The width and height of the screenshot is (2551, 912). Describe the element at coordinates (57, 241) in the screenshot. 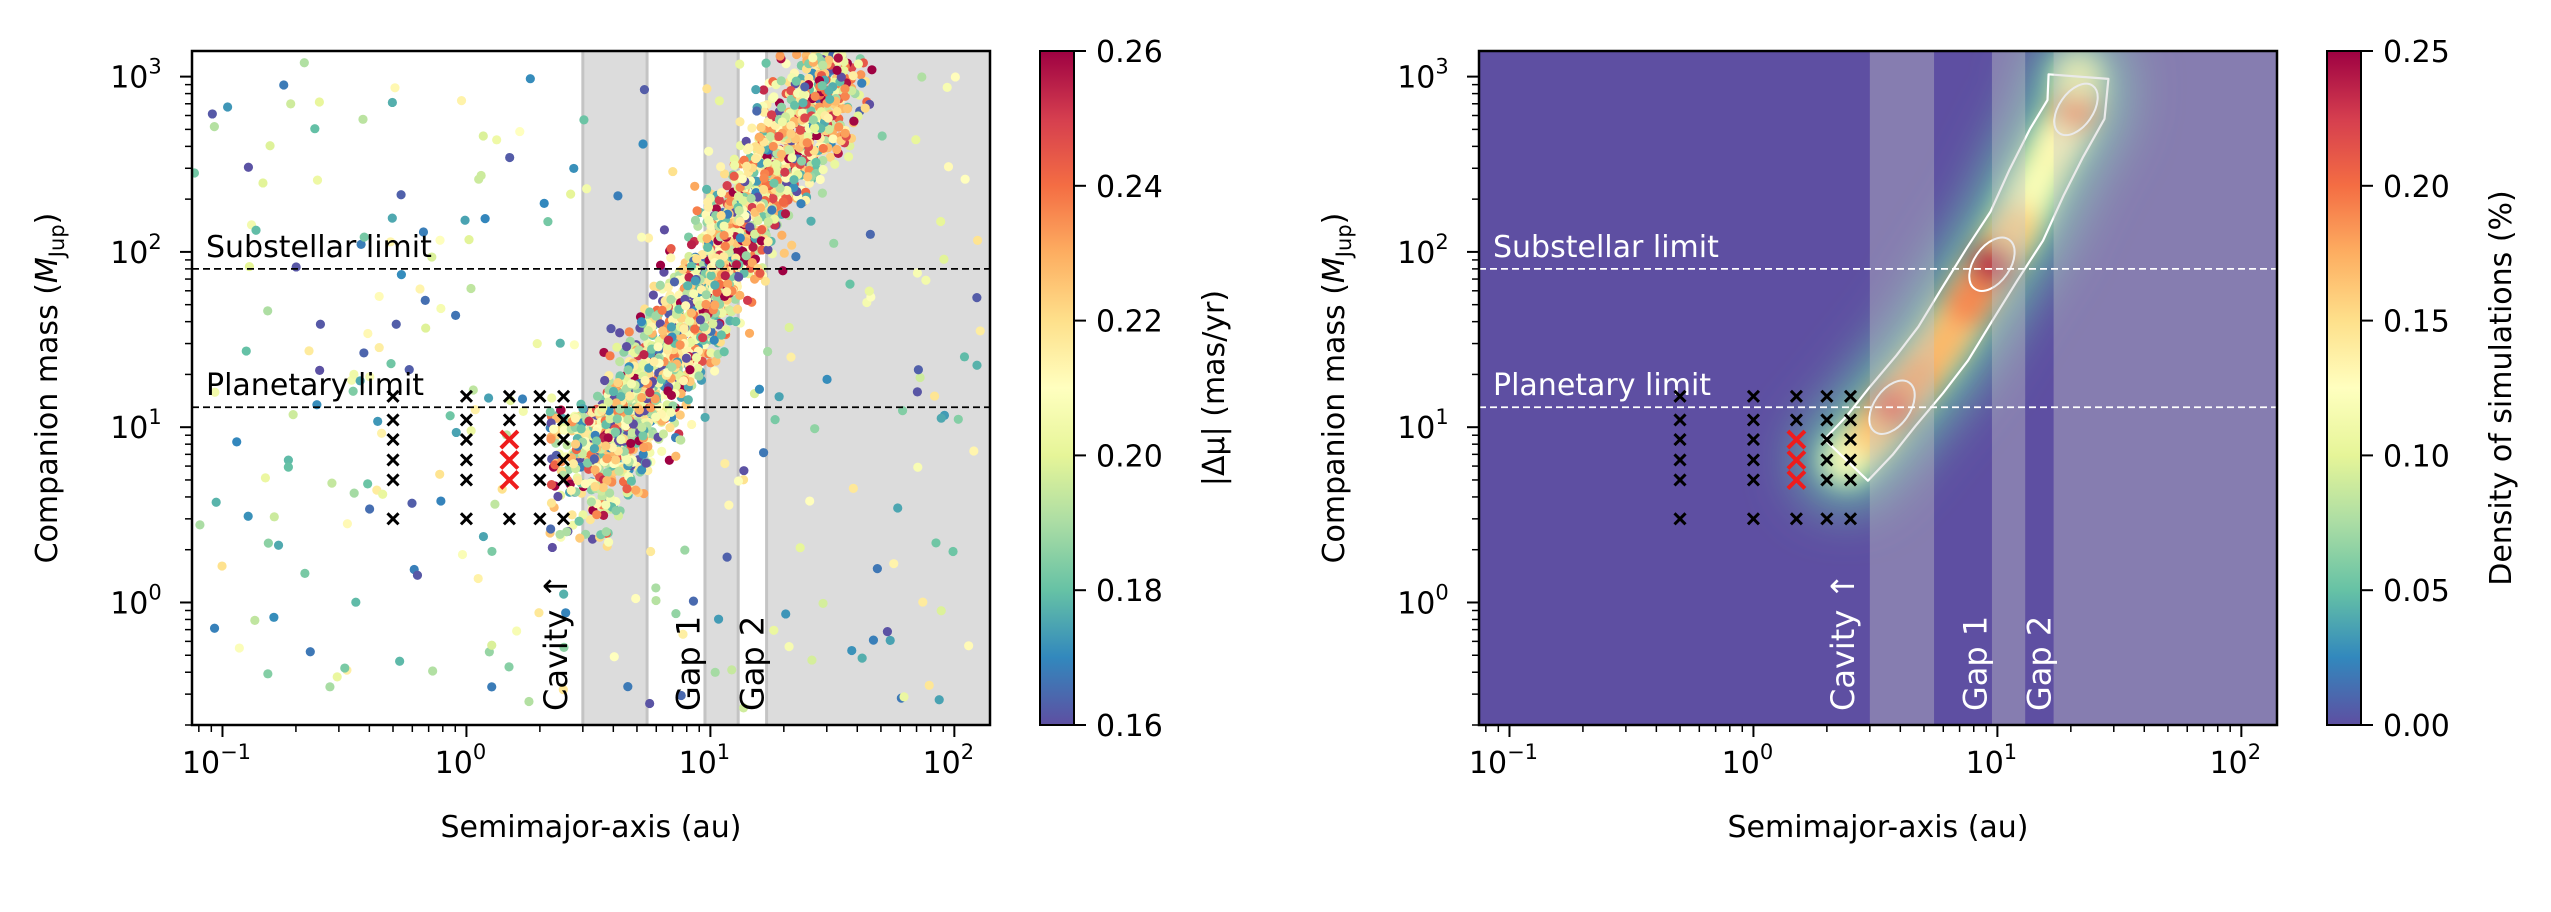

I see `y-label-part: Jup` at that location.